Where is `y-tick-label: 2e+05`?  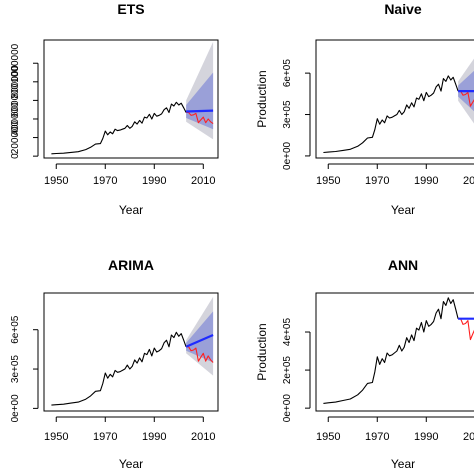
y-tick-label: 2e+05 is located at coordinates (287, 370).